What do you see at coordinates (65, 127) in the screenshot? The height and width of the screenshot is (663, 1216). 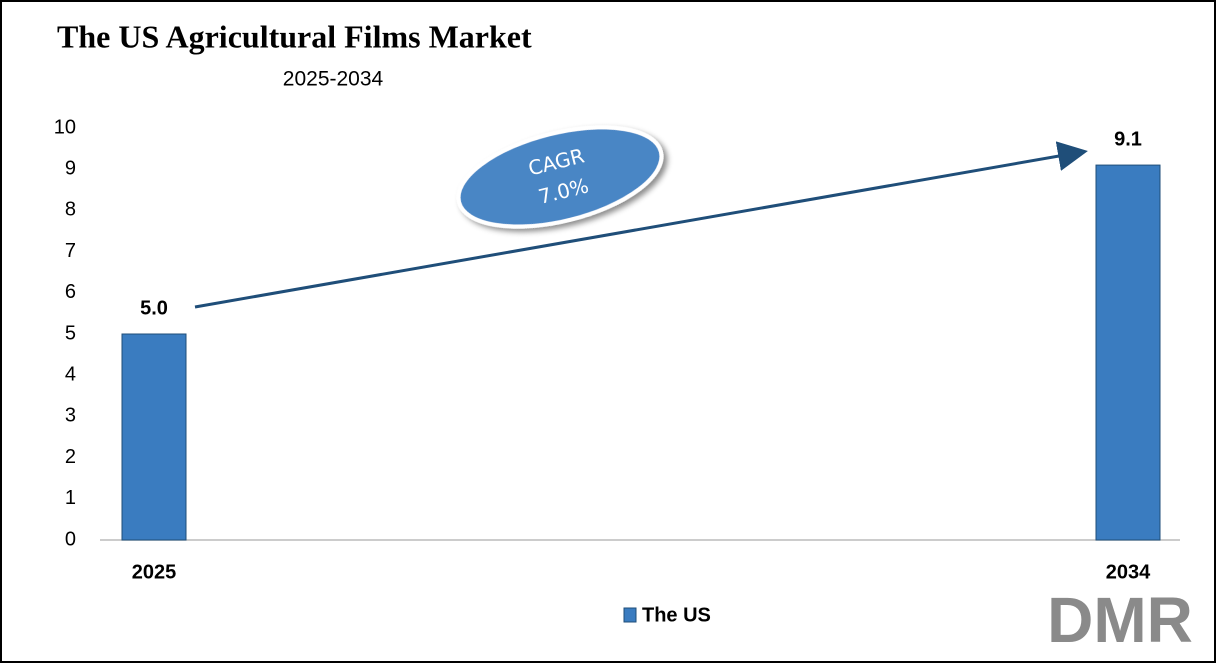 I see `y-tick-label: 10` at bounding box center [65, 127].